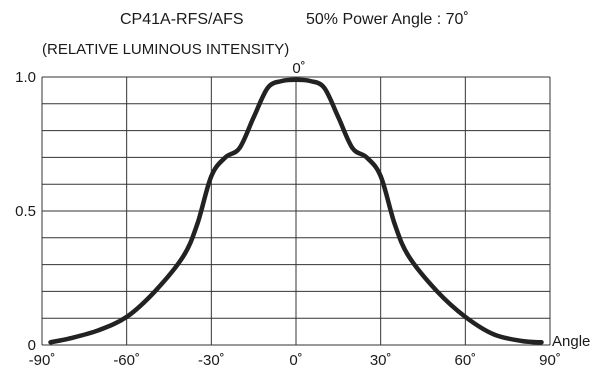  Describe the element at coordinates (298, 68) in the screenshot. I see `top-angle-label: 0˚` at that location.